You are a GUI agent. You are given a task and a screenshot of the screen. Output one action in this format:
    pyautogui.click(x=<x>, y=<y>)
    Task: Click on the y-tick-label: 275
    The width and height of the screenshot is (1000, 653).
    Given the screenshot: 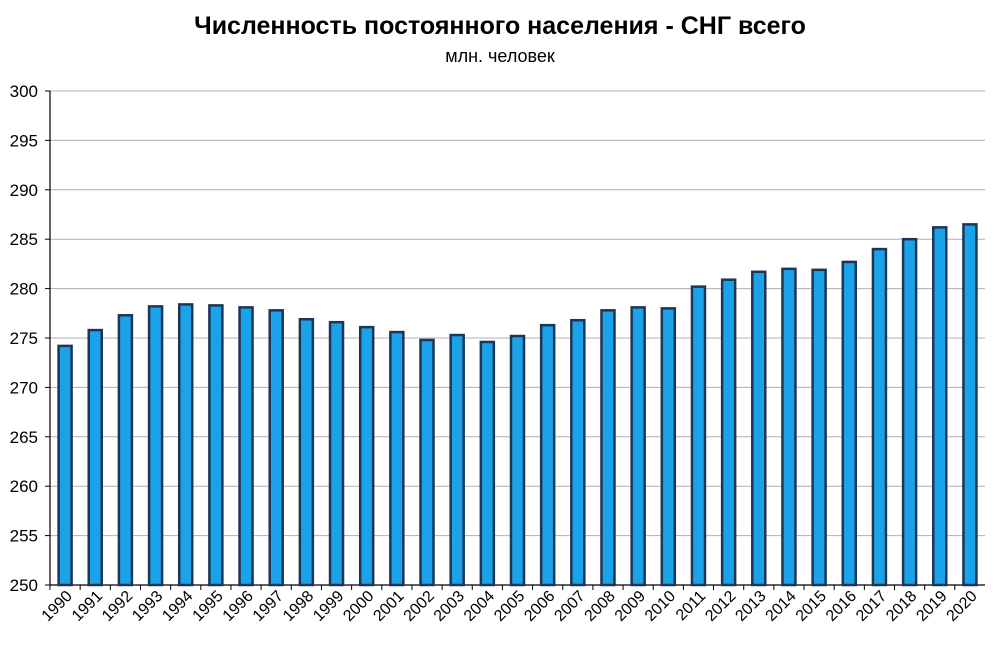 What is the action you would take?
    pyautogui.click(x=24, y=338)
    